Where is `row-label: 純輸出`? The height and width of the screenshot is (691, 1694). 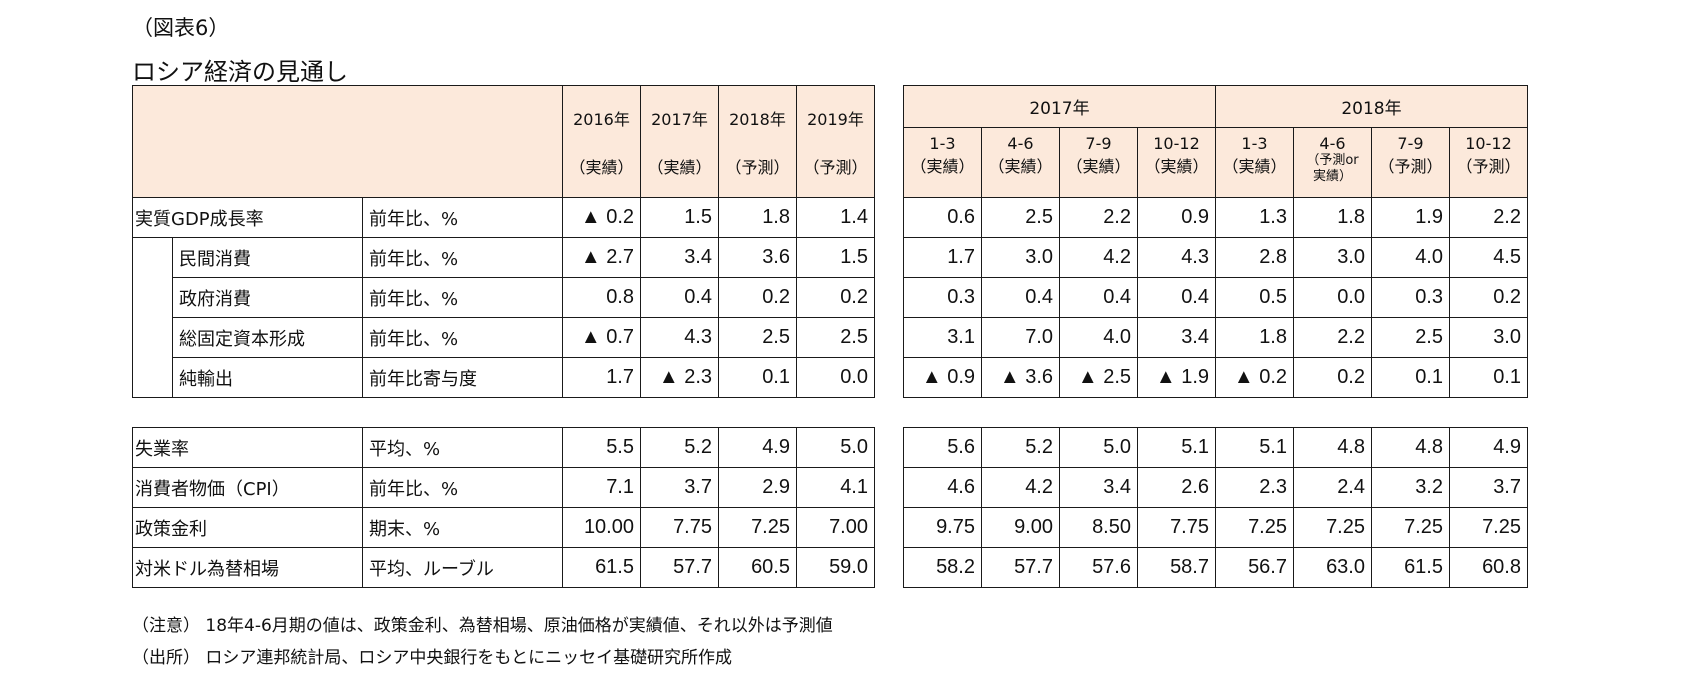
row-label: 純輸出 is located at coordinates (267, 377).